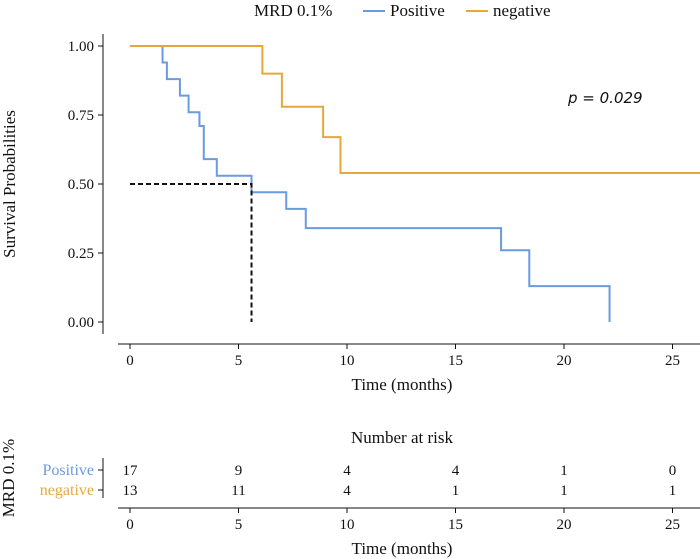 This screenshot has width=700, height=559. I want to click on risk-cell: 9, so click(239, 471).